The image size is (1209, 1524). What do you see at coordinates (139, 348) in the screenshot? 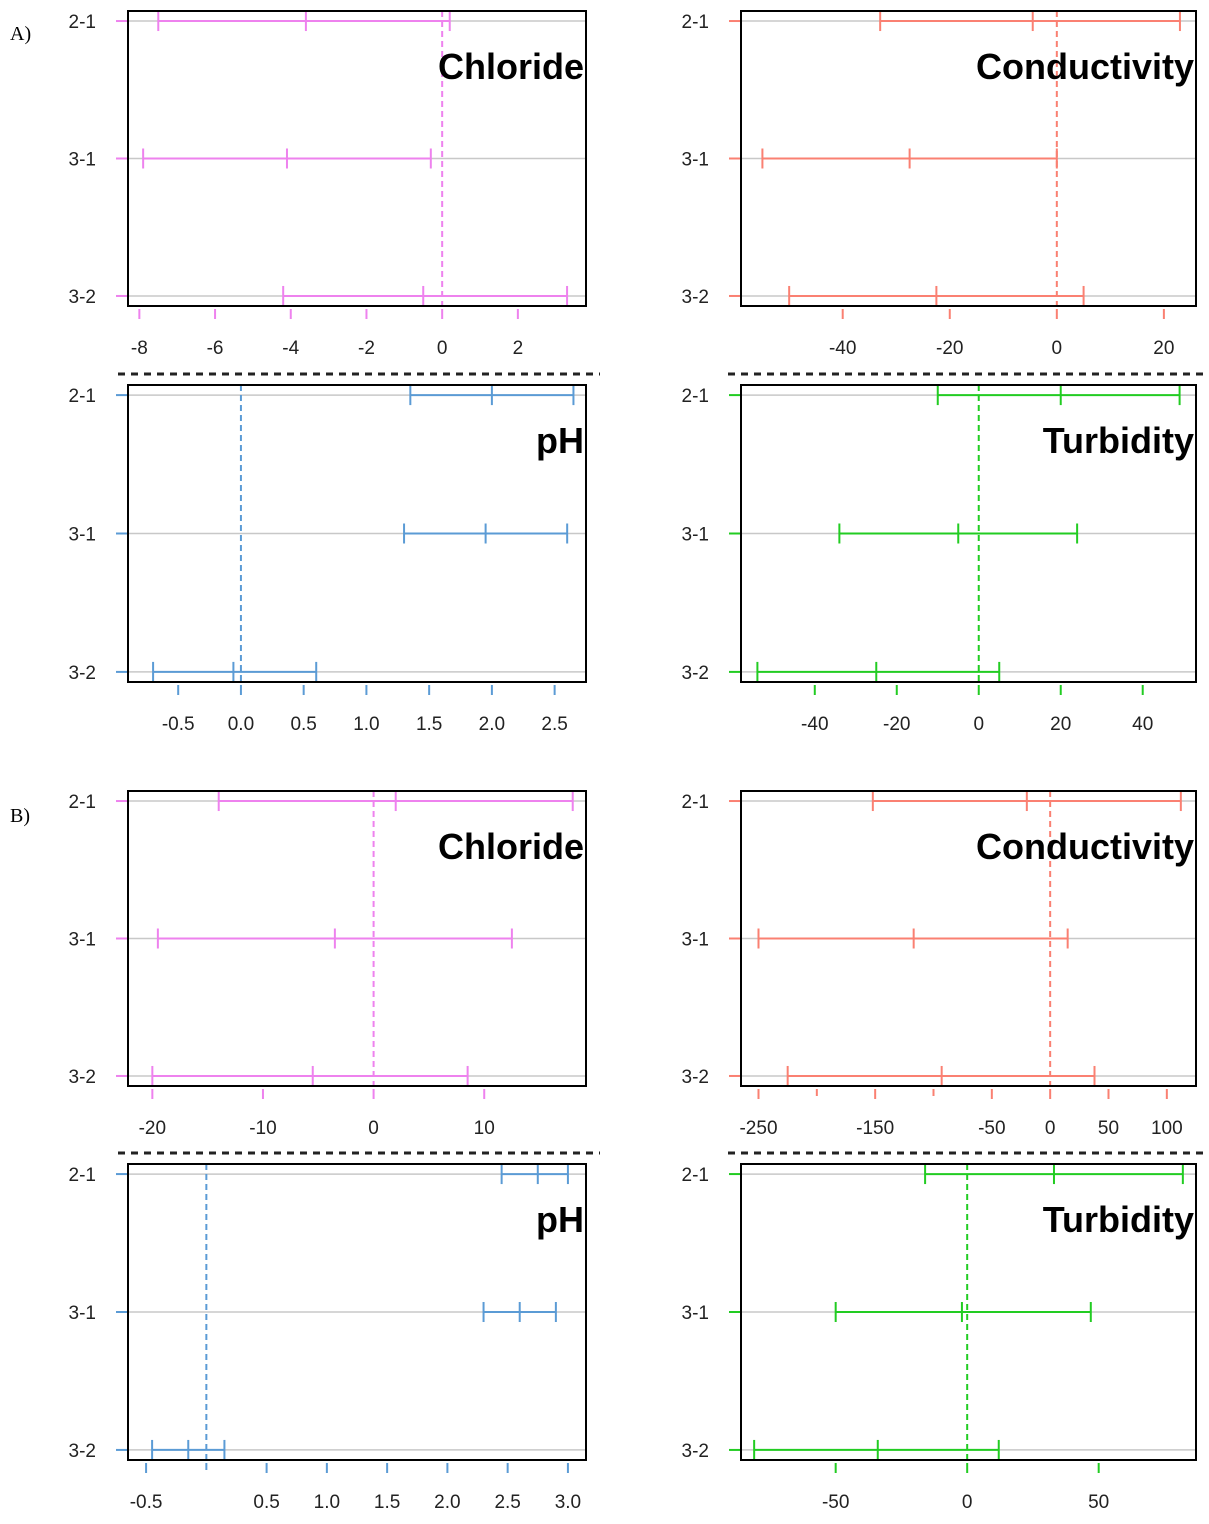
I see `sec0-chloride-x-tick-label--8: -8` at bounding box center [139, 348].